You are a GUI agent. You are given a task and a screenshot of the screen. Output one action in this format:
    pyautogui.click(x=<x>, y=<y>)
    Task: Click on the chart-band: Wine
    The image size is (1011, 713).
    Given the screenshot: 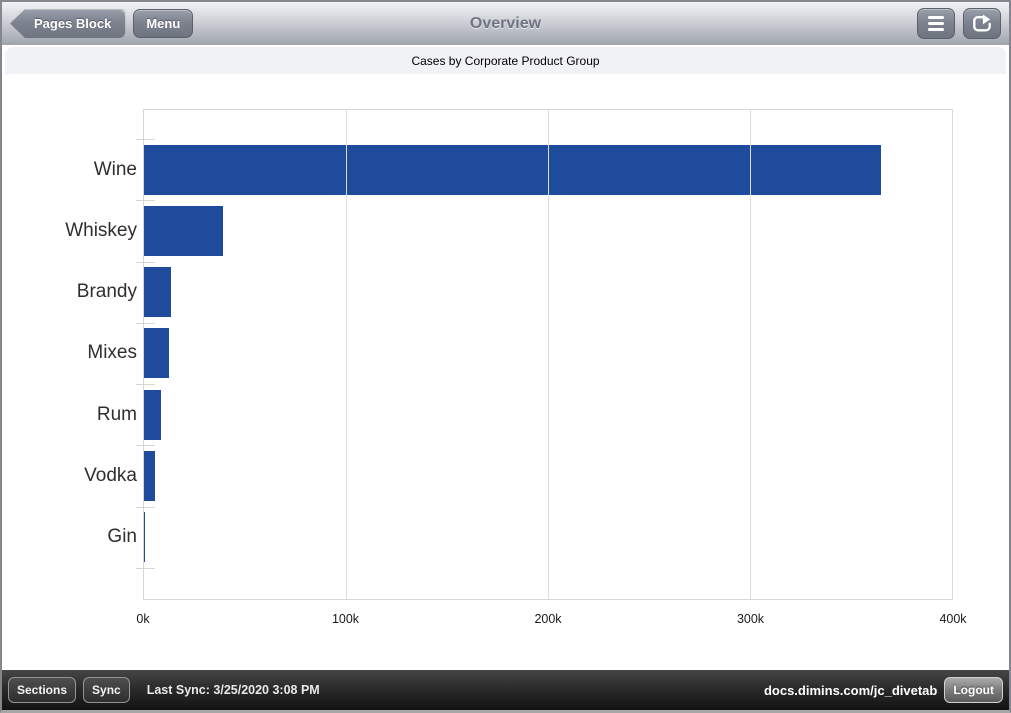 What is the action you would take?
    pyautogui.click(x=523, y=169)
    